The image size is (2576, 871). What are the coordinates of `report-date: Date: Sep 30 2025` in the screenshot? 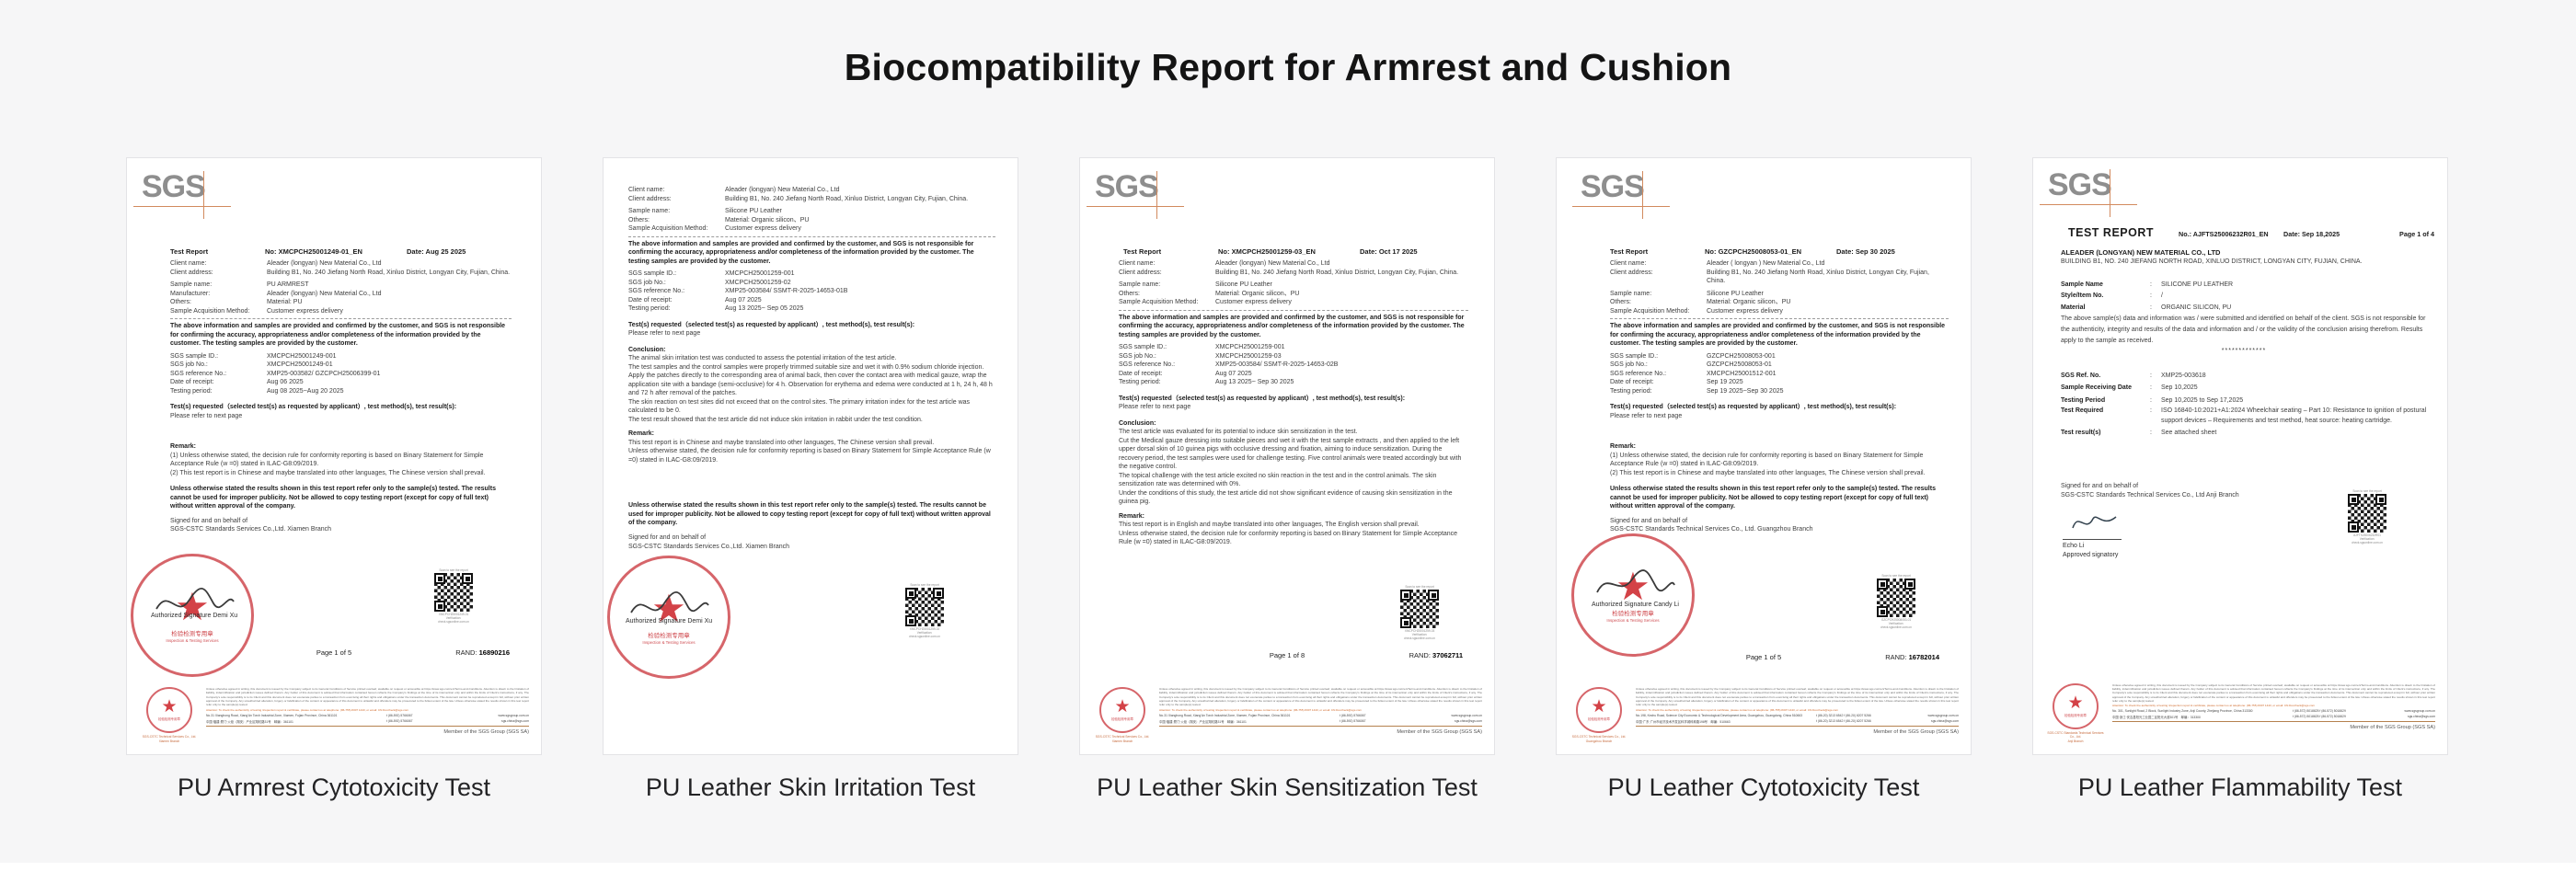 It's located at (1865, 252).